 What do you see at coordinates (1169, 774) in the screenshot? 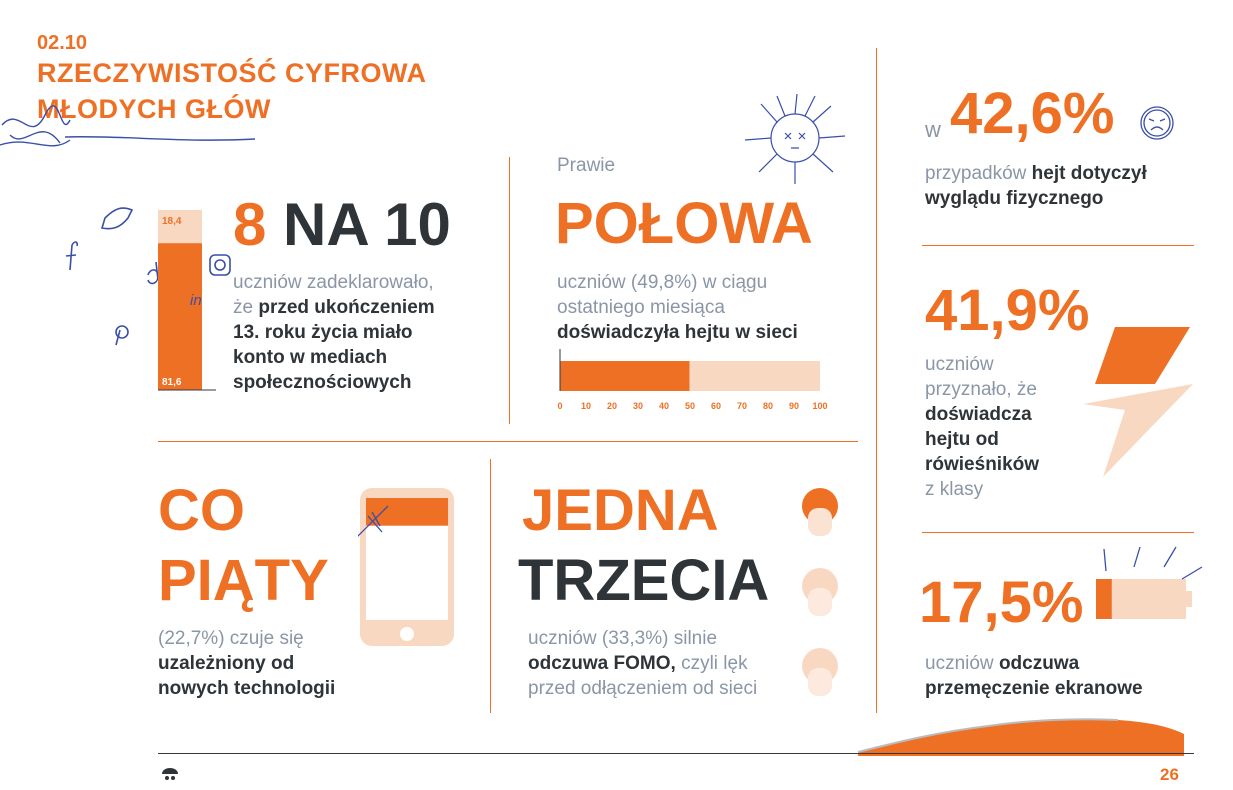
I see `page-number: 26` at bounding box center [1169, 774].